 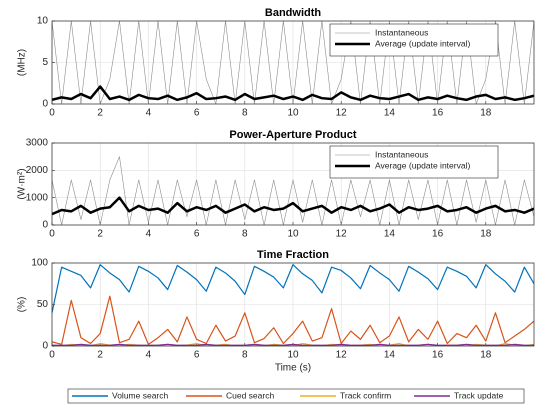 What do you see at coordinates (293, 368) in the screenshot?
I see `x-axis-label: Time (s)` at bounding box center [293, 368].